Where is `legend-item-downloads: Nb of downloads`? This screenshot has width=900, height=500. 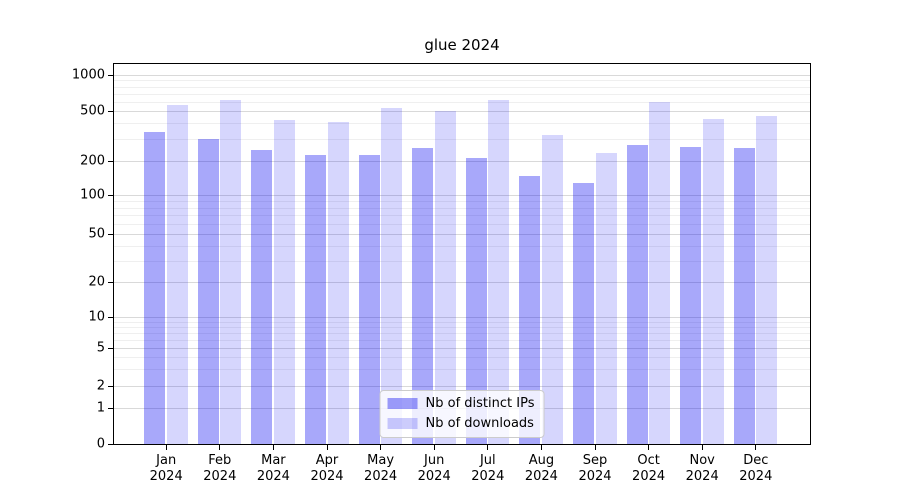 legend-item-downloads: Nb of downloads is located at coordinates (461, 423).